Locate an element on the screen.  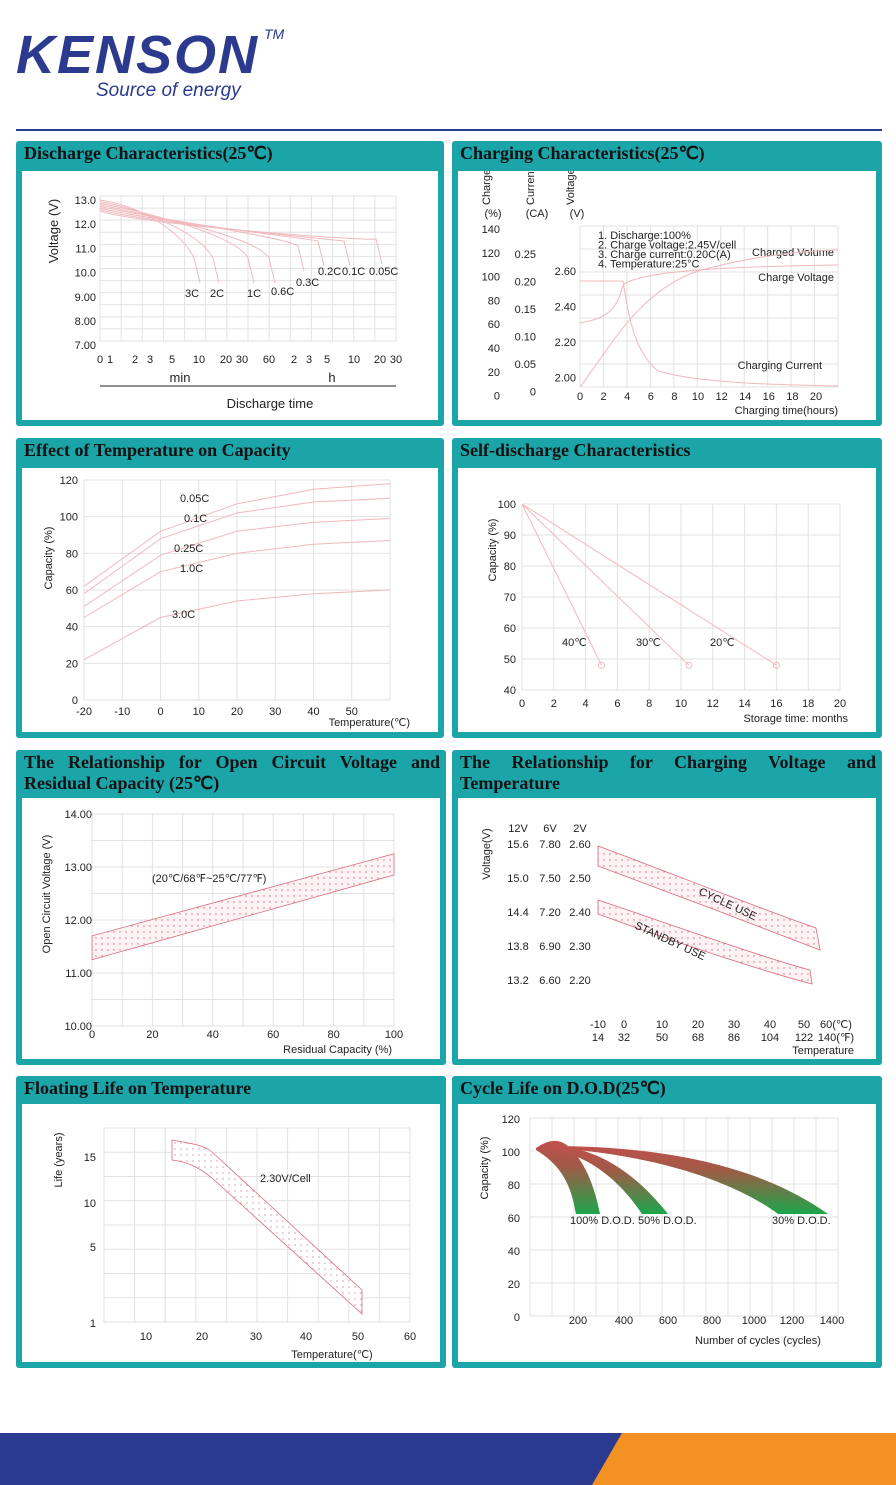
self-discharge-series-label: 30℃ is located at coordinates (648, 643).